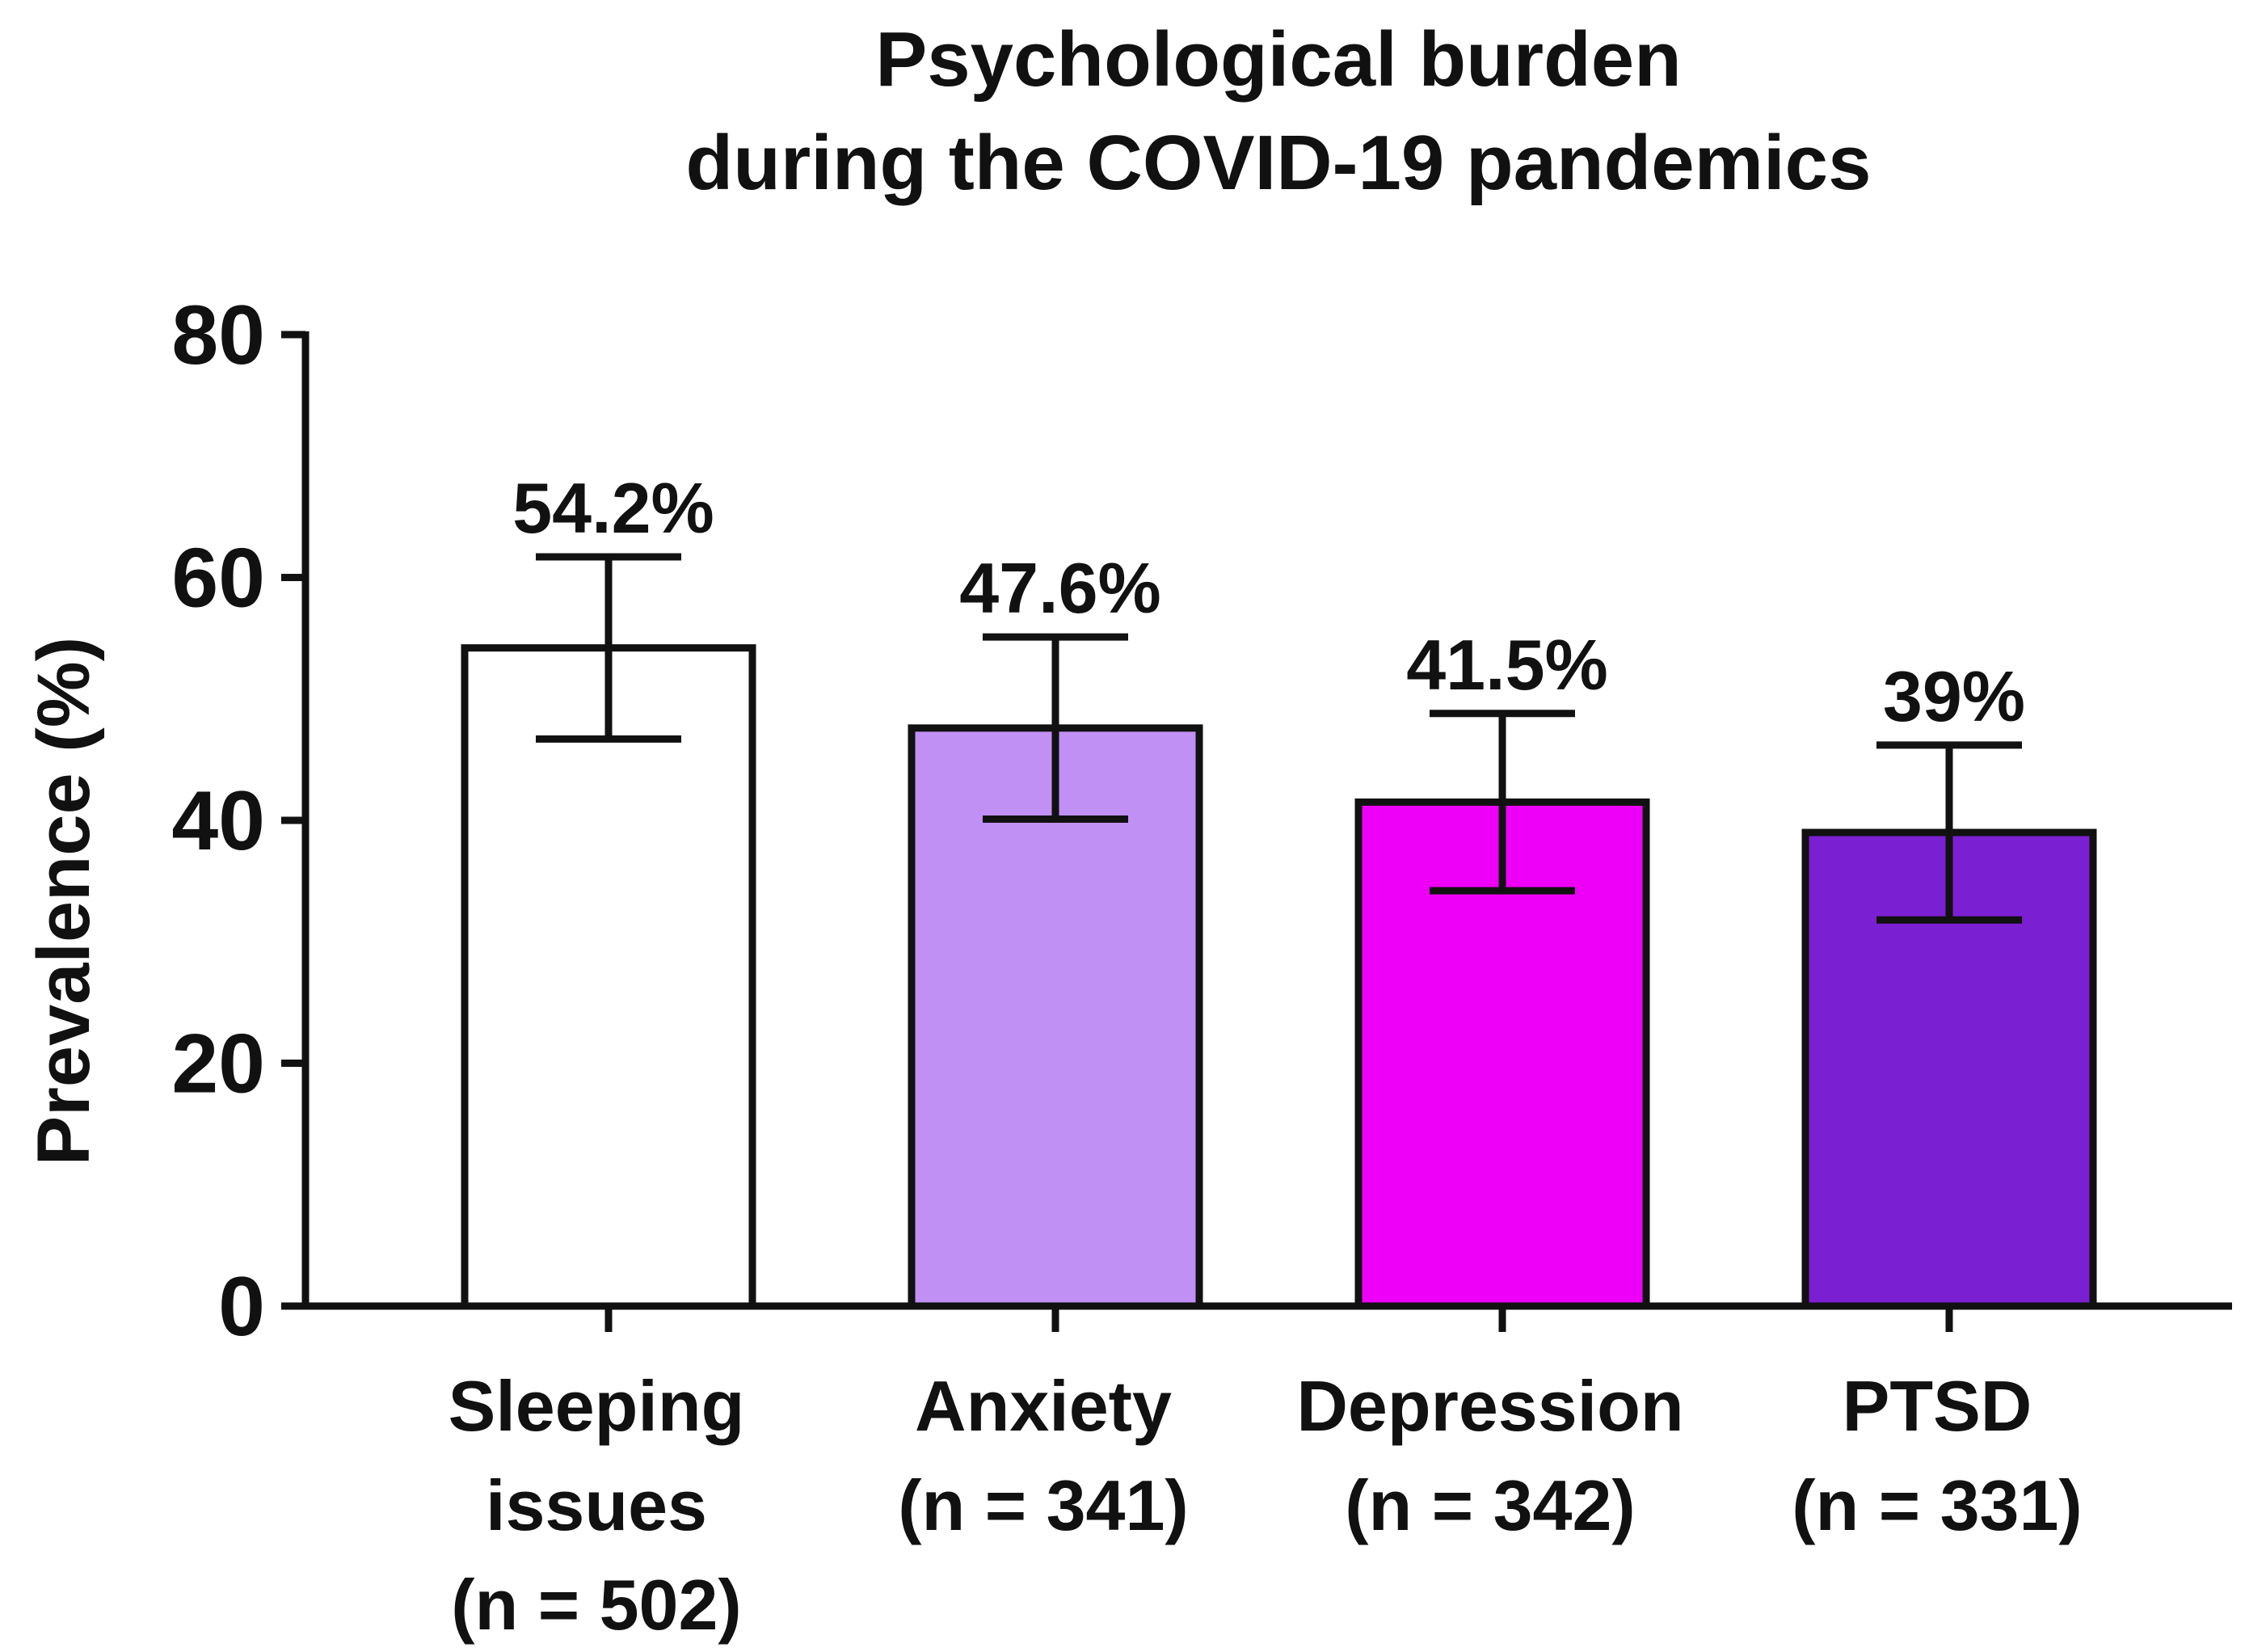 The image size is (2266, 1652). Describe the element at coordinates (596, 1505) in the screenshot. I see `x-label-1-line-2: issues` at that location.